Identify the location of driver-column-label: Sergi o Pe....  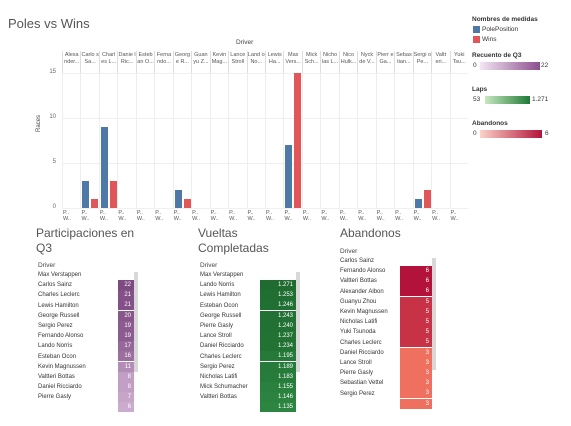
(421, 62).